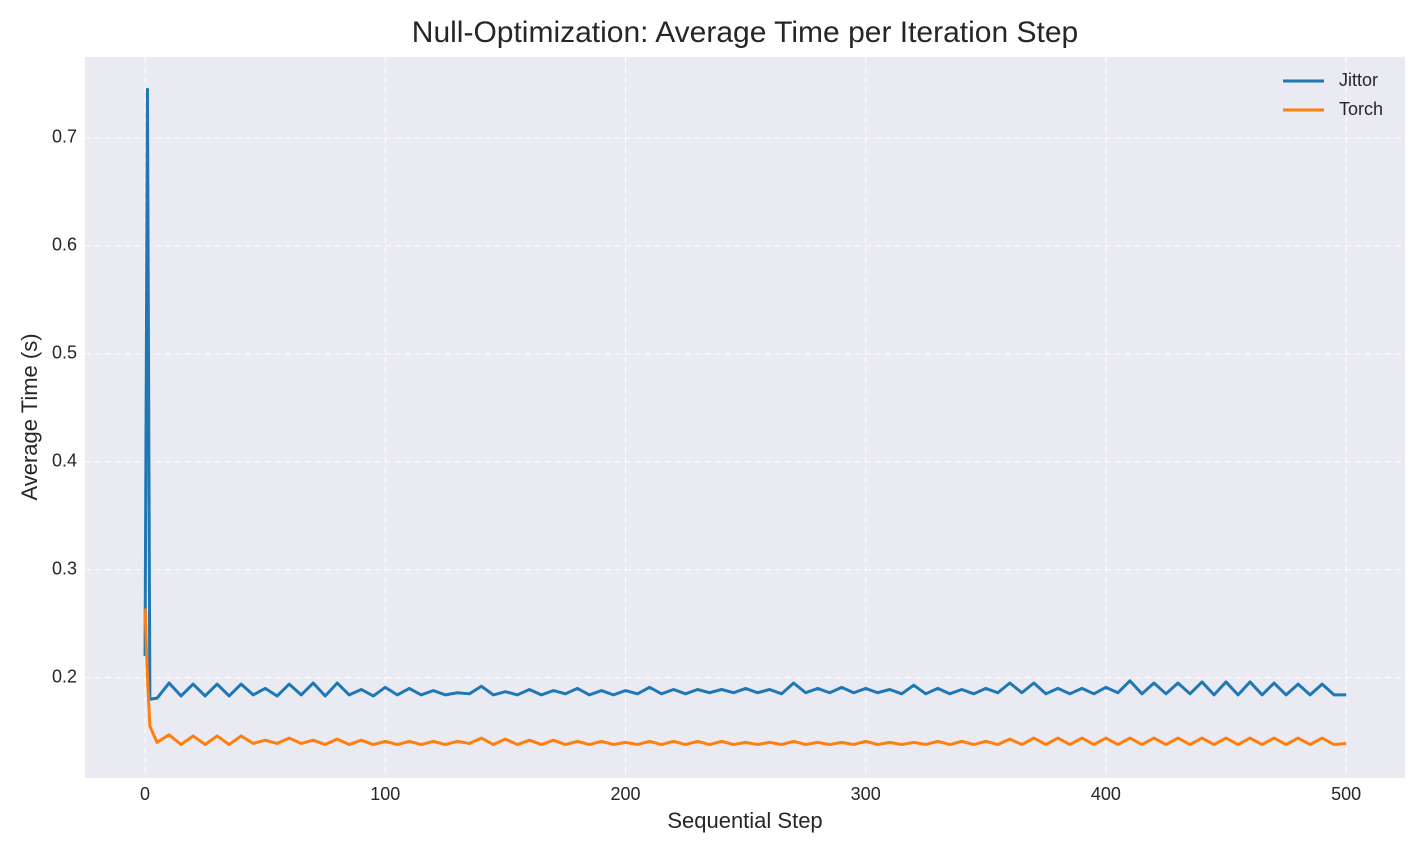  Describe the element at coordinates (744, 820) in the screenshot. I see `x-axis-label: Sequential Step` at that location.